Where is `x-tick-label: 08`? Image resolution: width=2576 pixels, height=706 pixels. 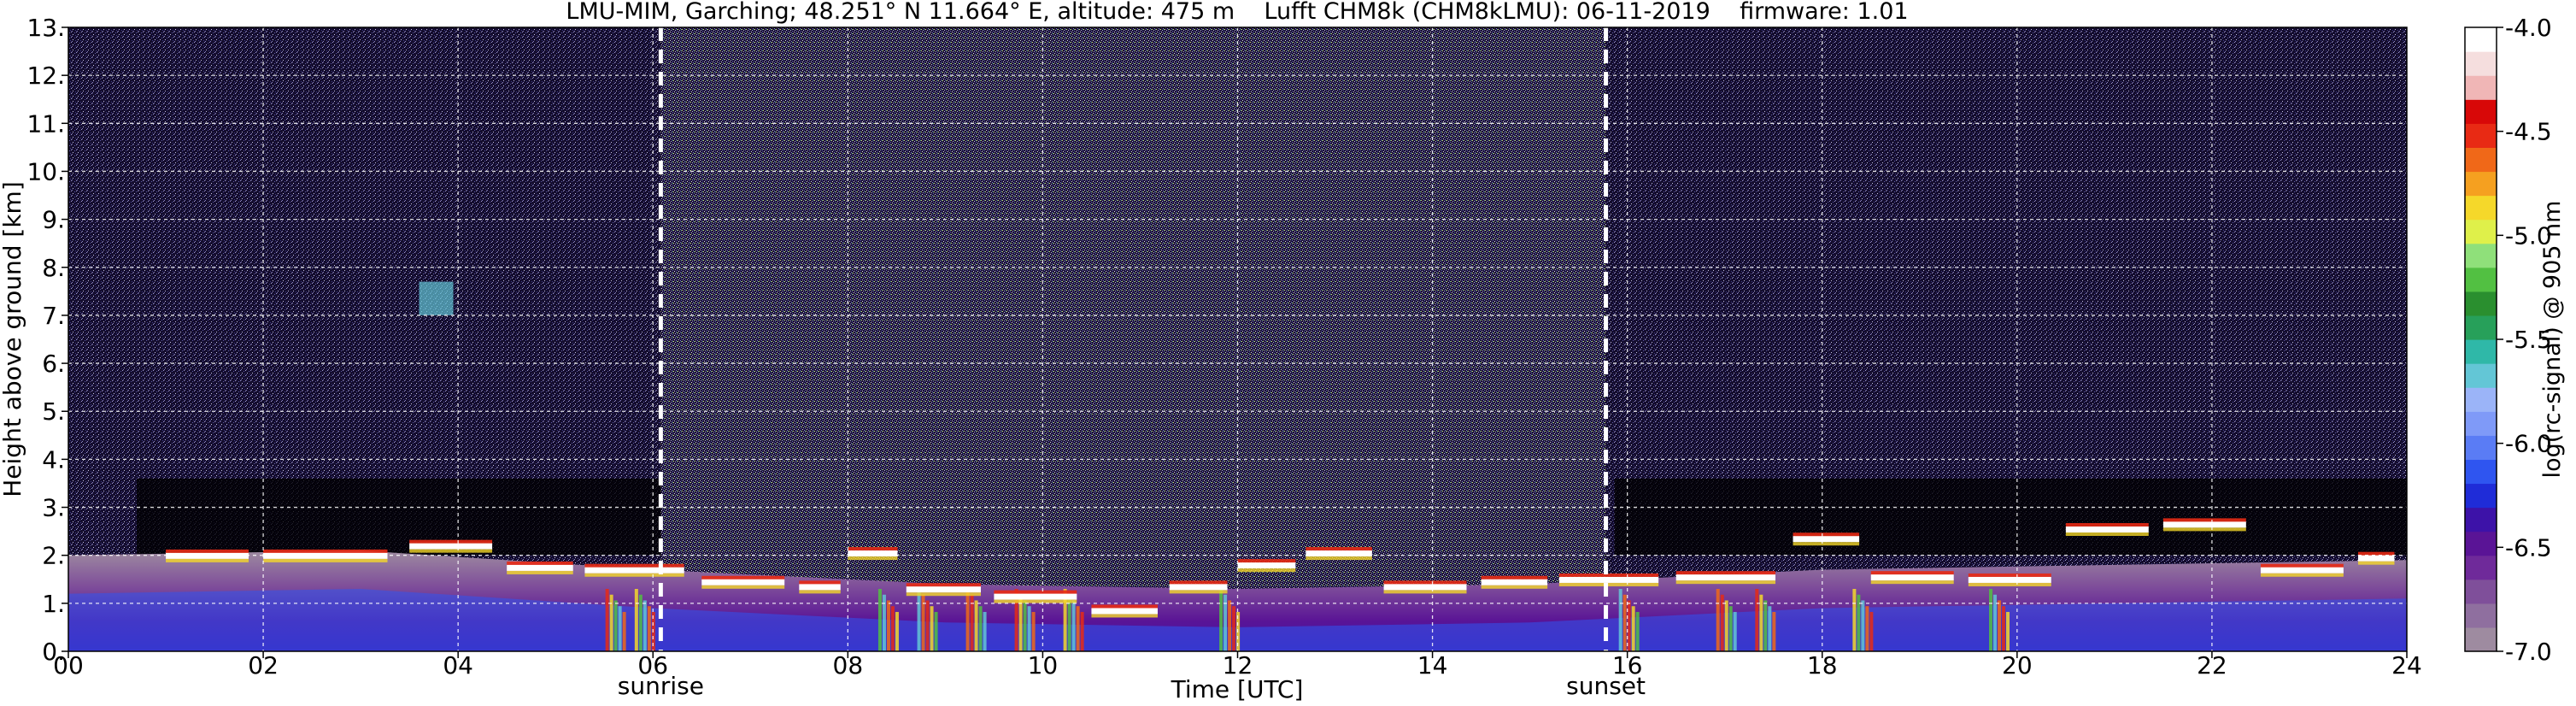 x-tick-label: 08 is located at coordinates (848, 665).